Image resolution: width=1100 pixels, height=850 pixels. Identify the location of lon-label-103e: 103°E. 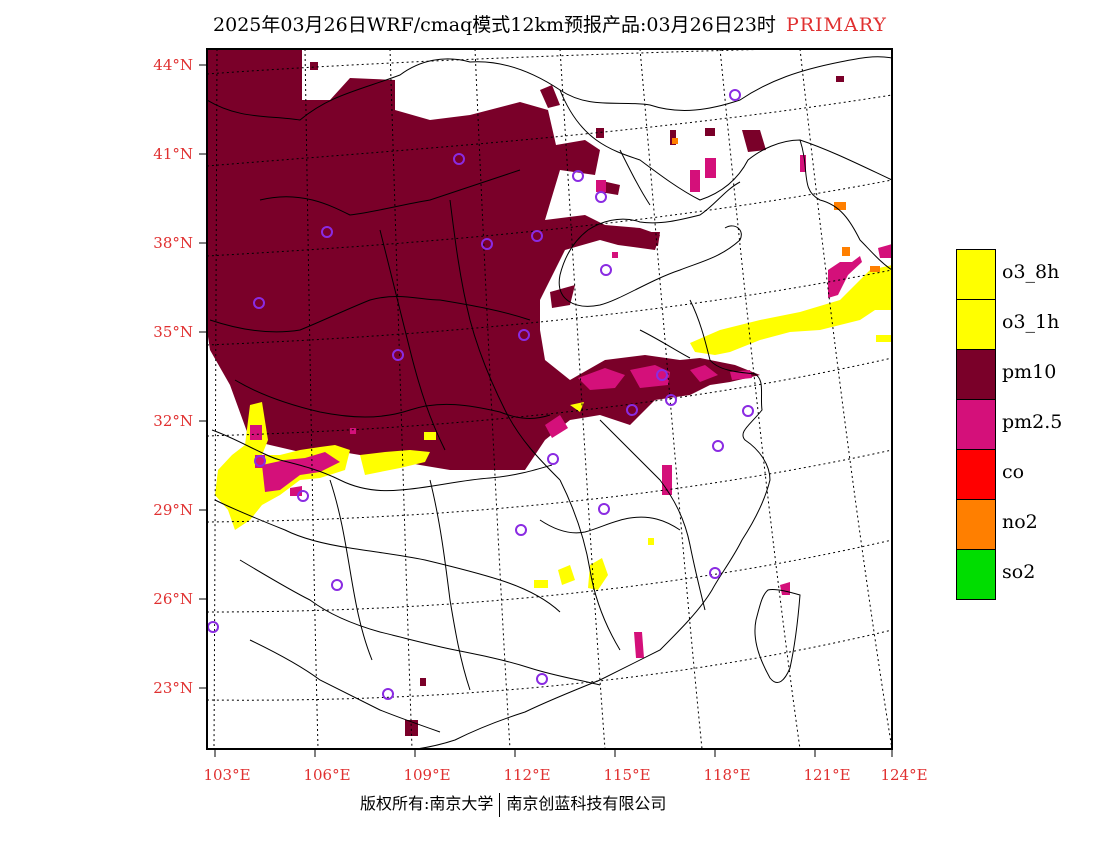
(227, 775).